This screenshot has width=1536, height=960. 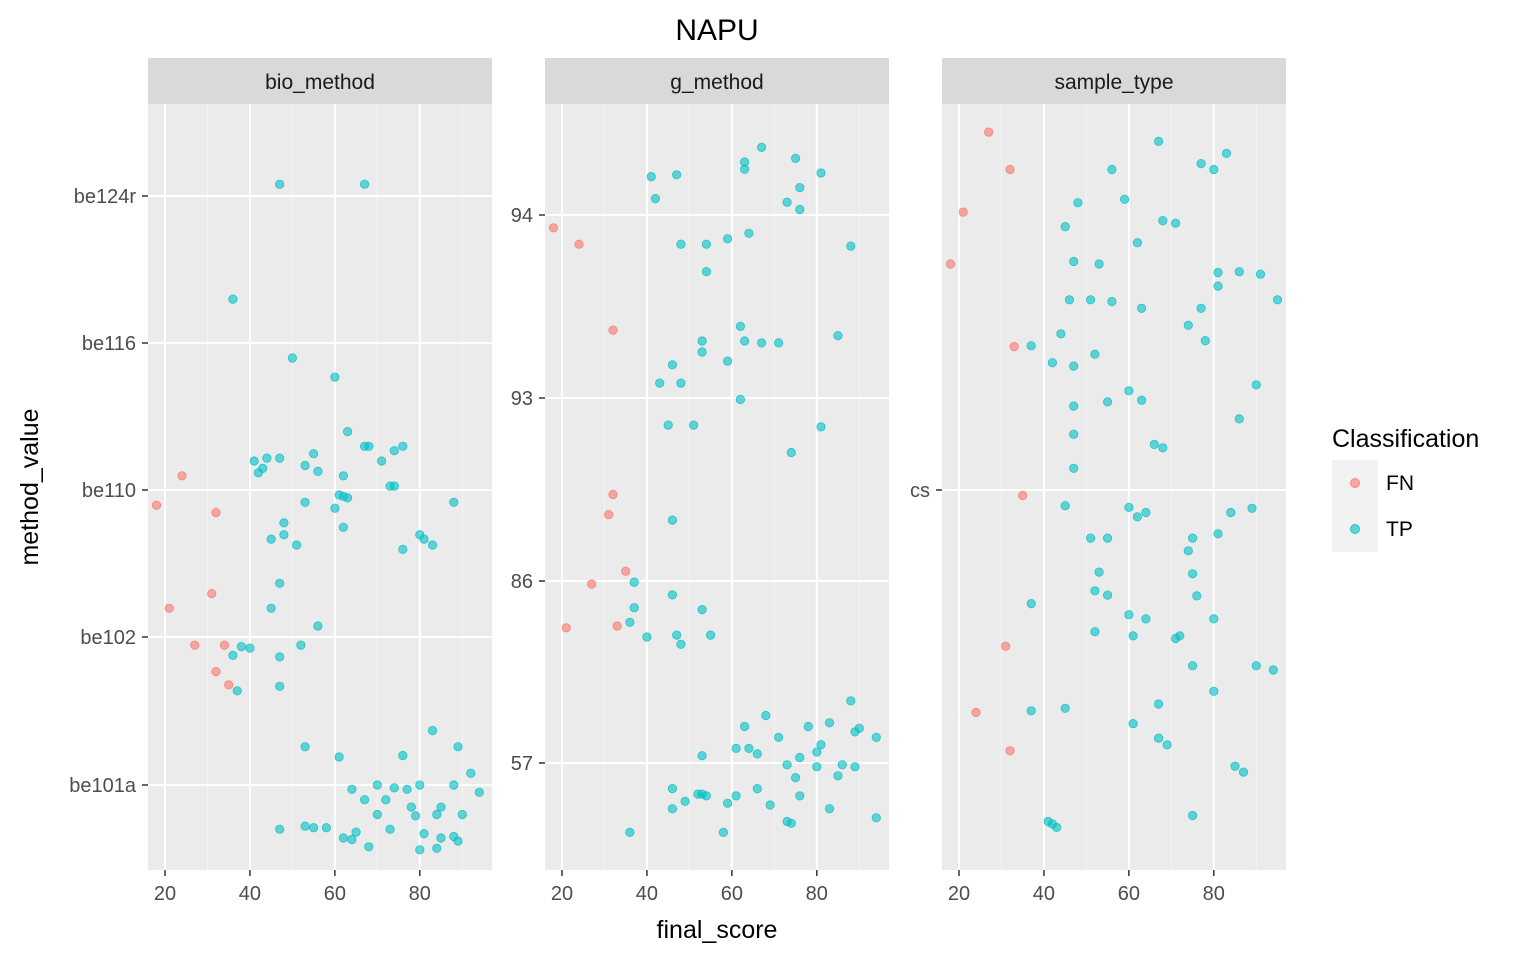 What do you see at coordinates (959, 894) in the screenshot?
I see `x-tick-label: 20` at bounding box center [959, 894].